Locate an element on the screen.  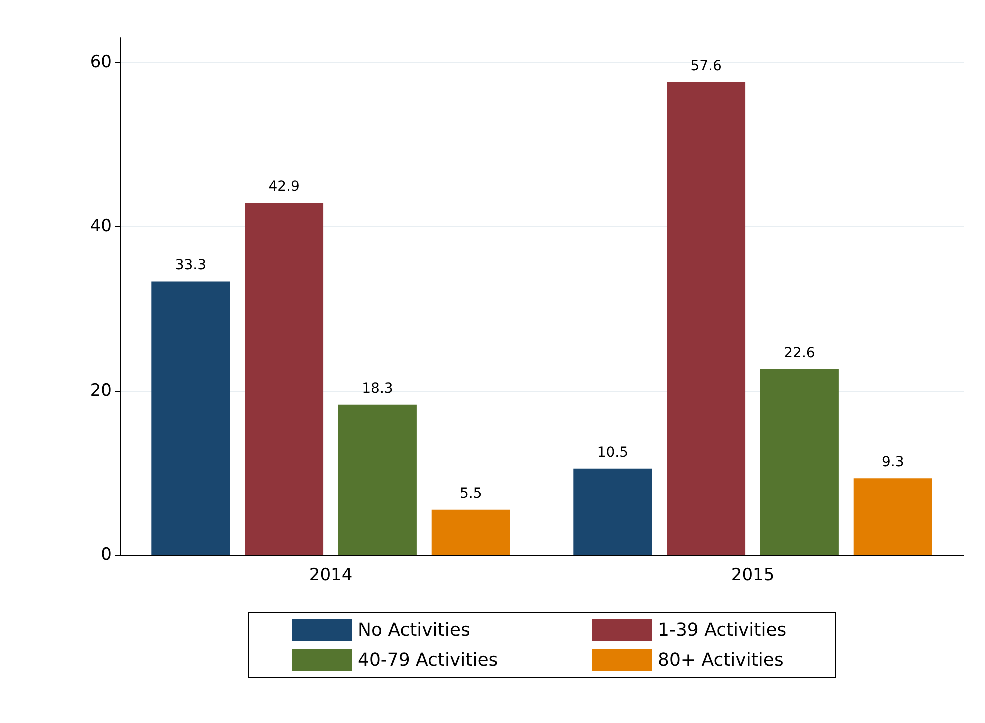
data-label: 42.9 is located at coordinates (284, 186).